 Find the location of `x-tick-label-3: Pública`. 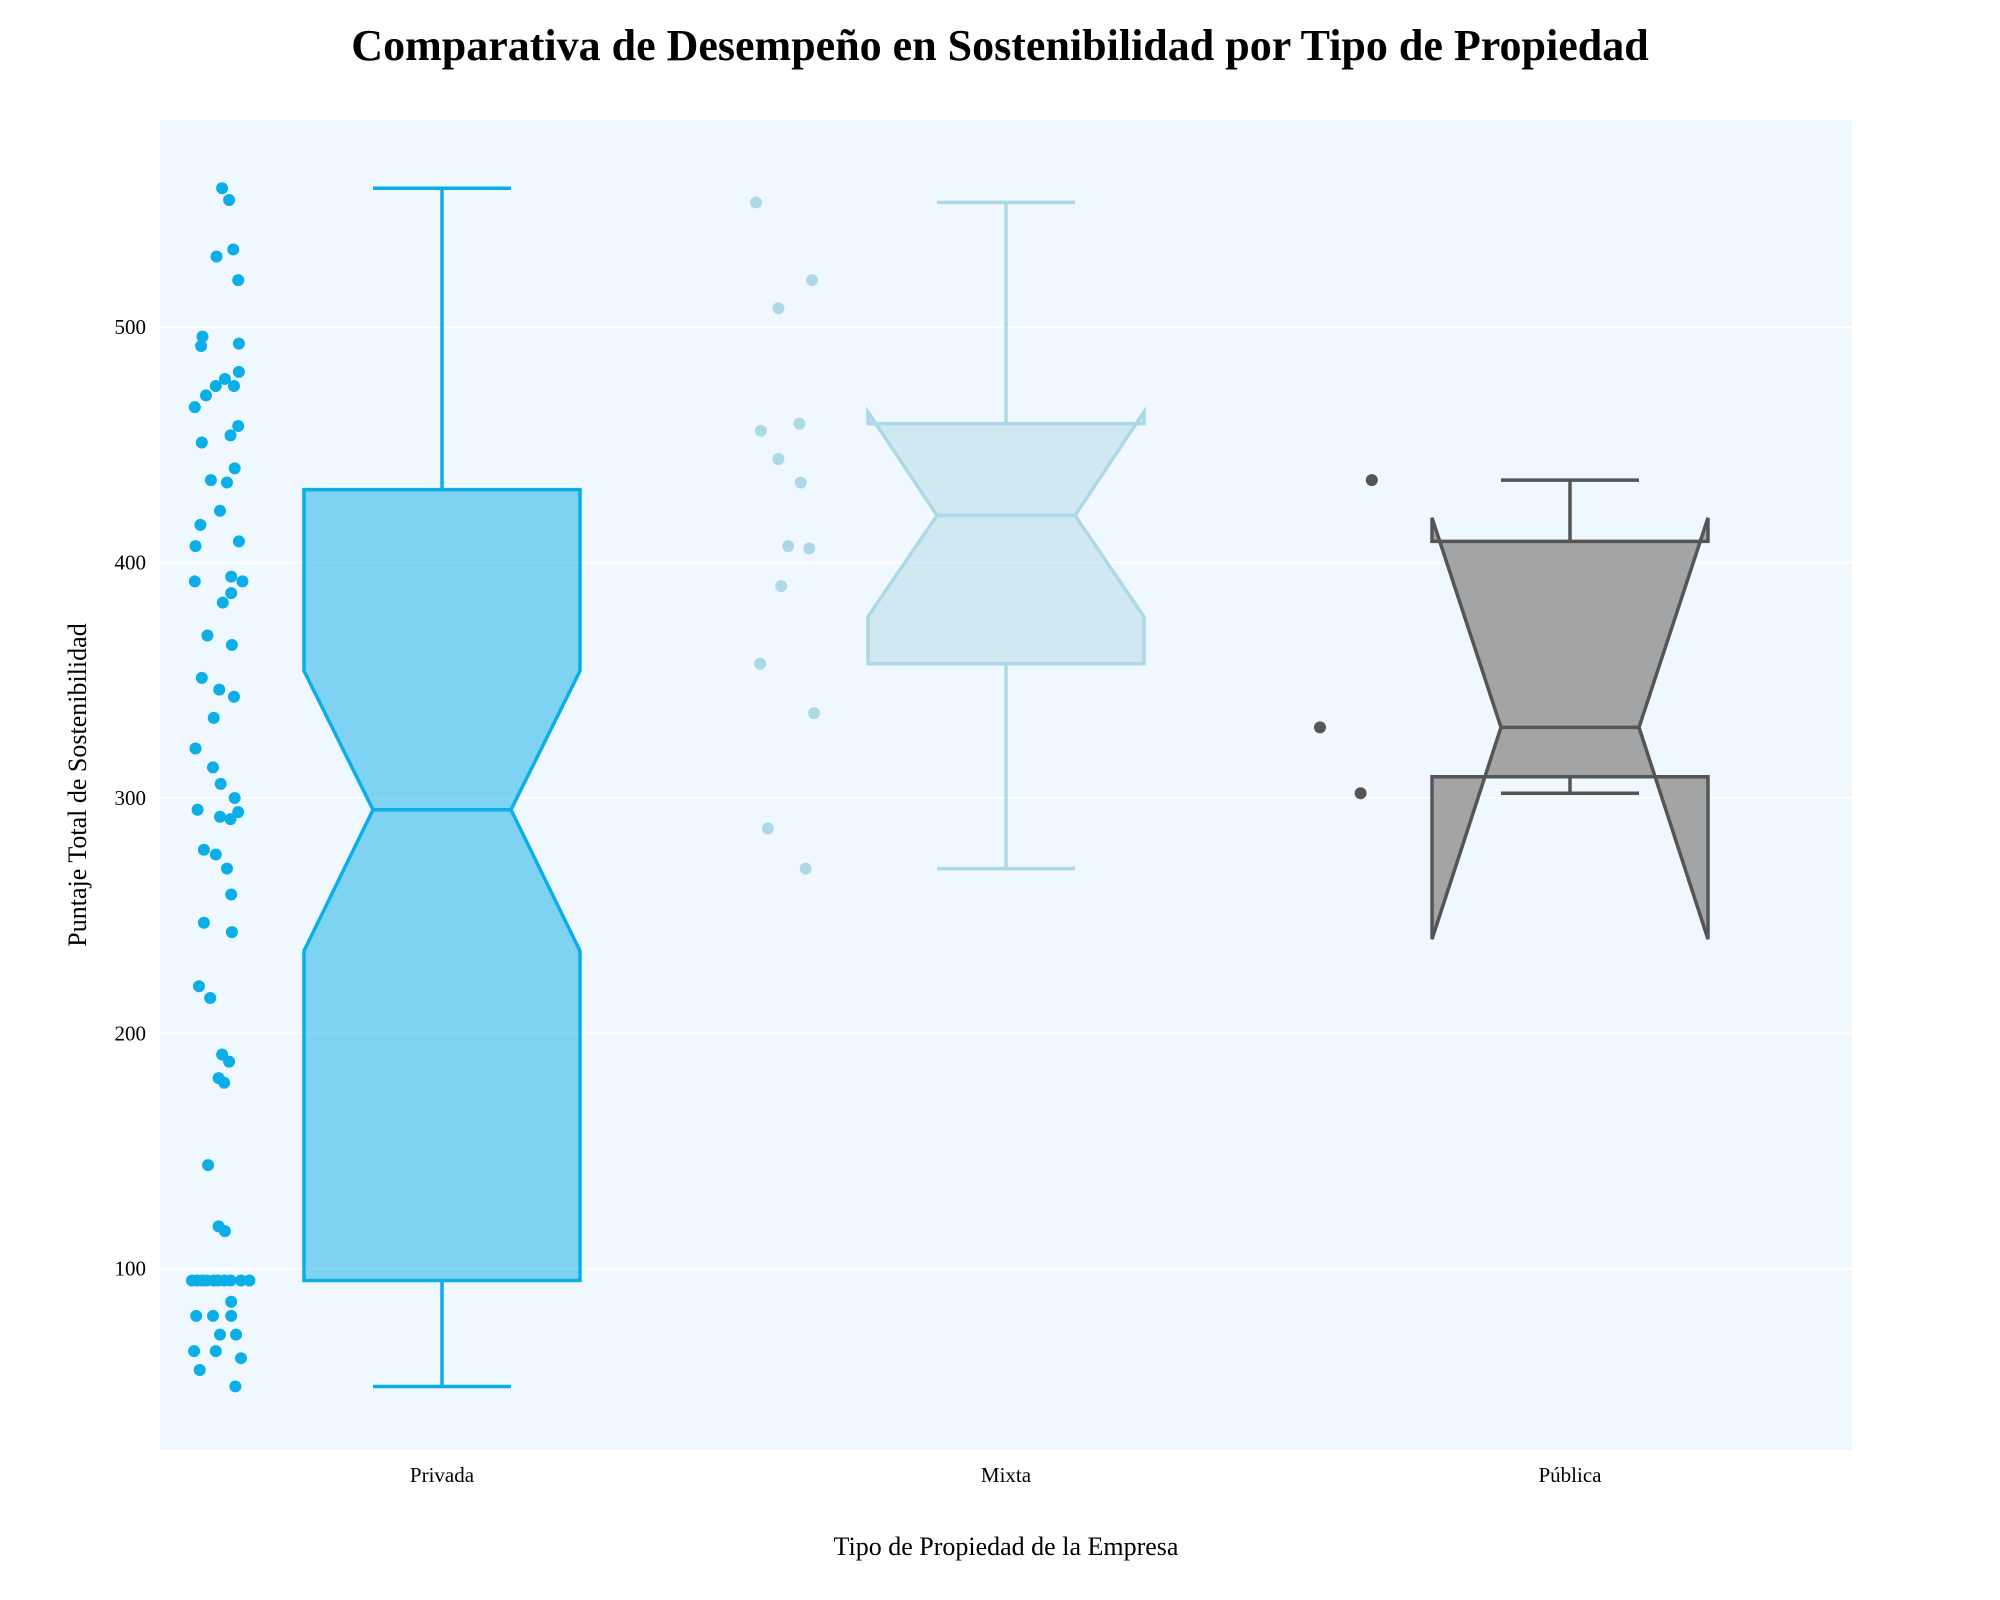

x-tick-label-3: Pública is located at coordinates (1571, 1475).